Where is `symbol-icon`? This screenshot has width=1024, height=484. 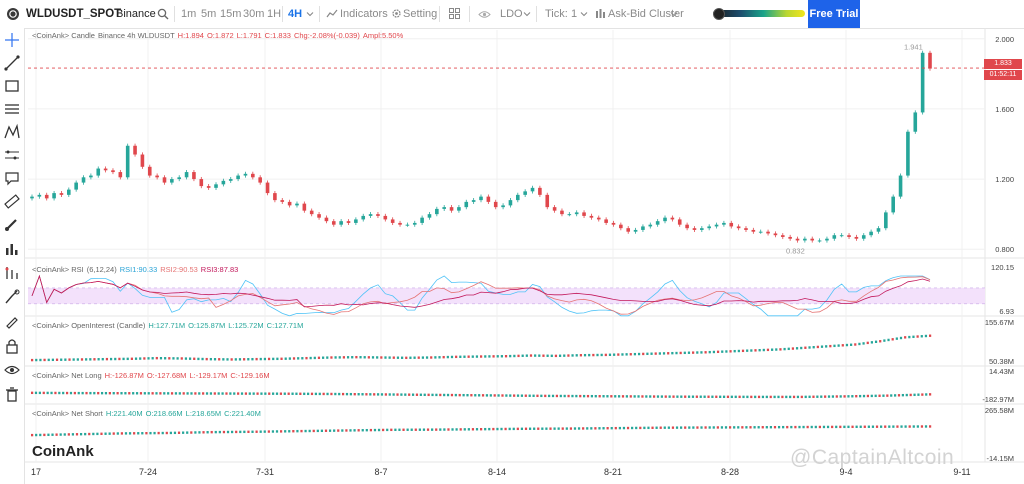 symbol-icon is located at coordinates (13, 14).